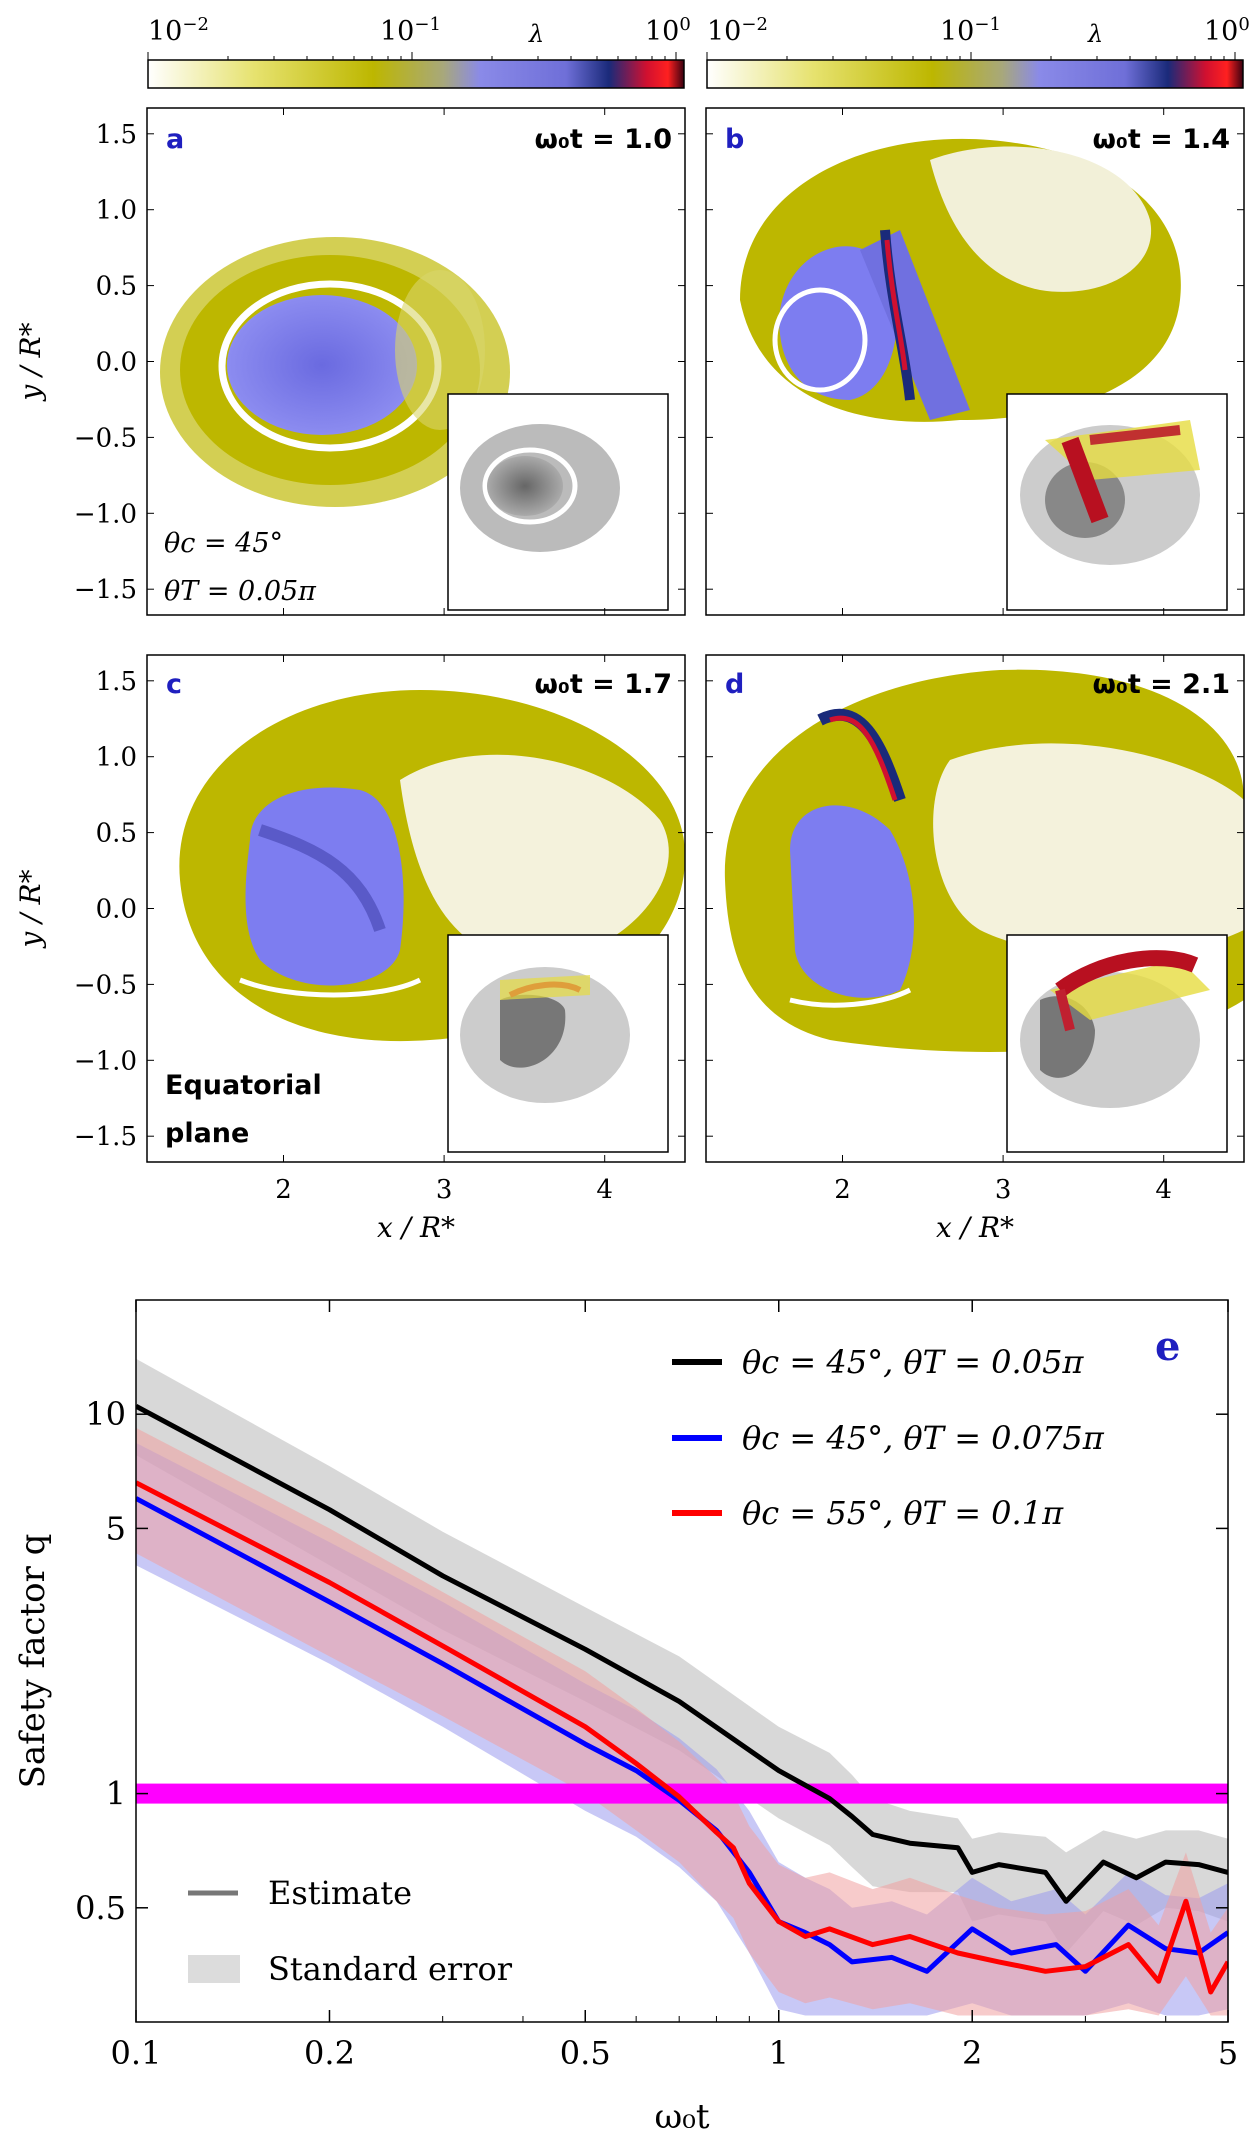  I want to click on x-tick-label: 0.1, so click(136, 2053).